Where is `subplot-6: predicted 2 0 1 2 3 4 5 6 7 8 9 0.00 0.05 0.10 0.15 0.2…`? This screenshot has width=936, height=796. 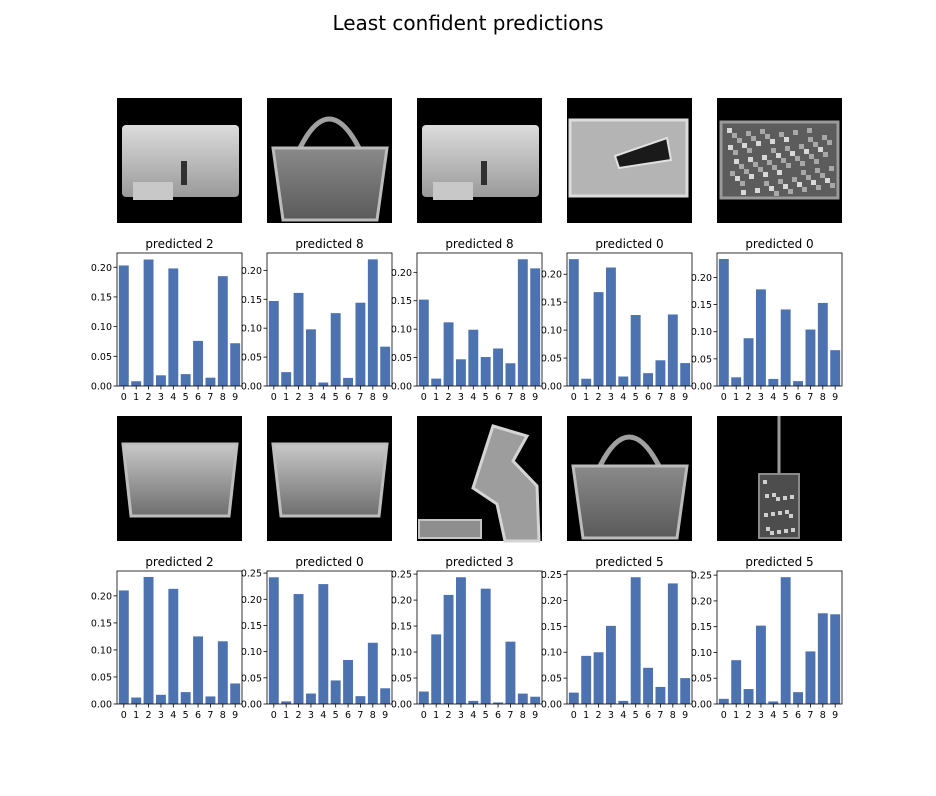 subplot-6: predicted 2 0 1 2 3 4 5 6 7 8 9 0.00 0.05 0.10 0.15 0.2… is located at coordinates (167, 568).